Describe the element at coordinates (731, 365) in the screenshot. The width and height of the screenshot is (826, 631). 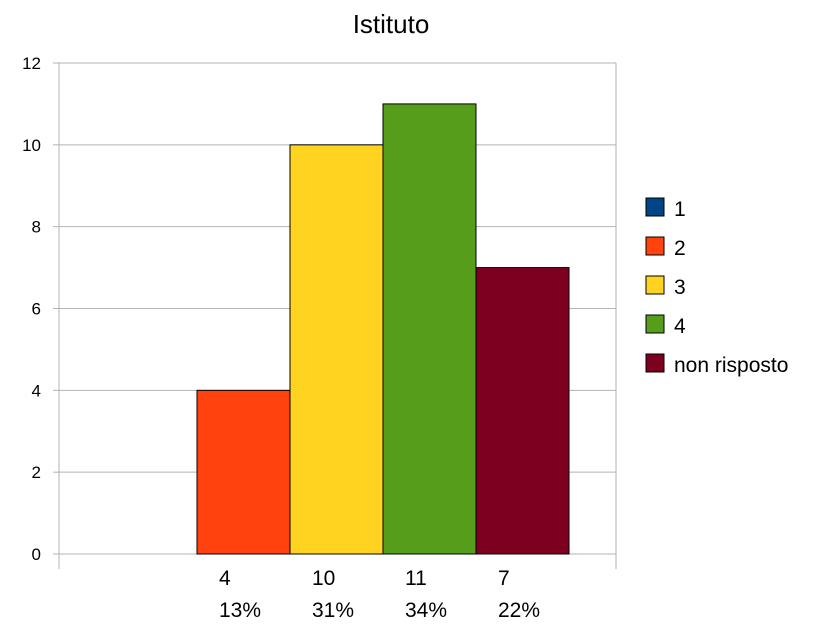
I see `legend-label: non risposto` at that location.